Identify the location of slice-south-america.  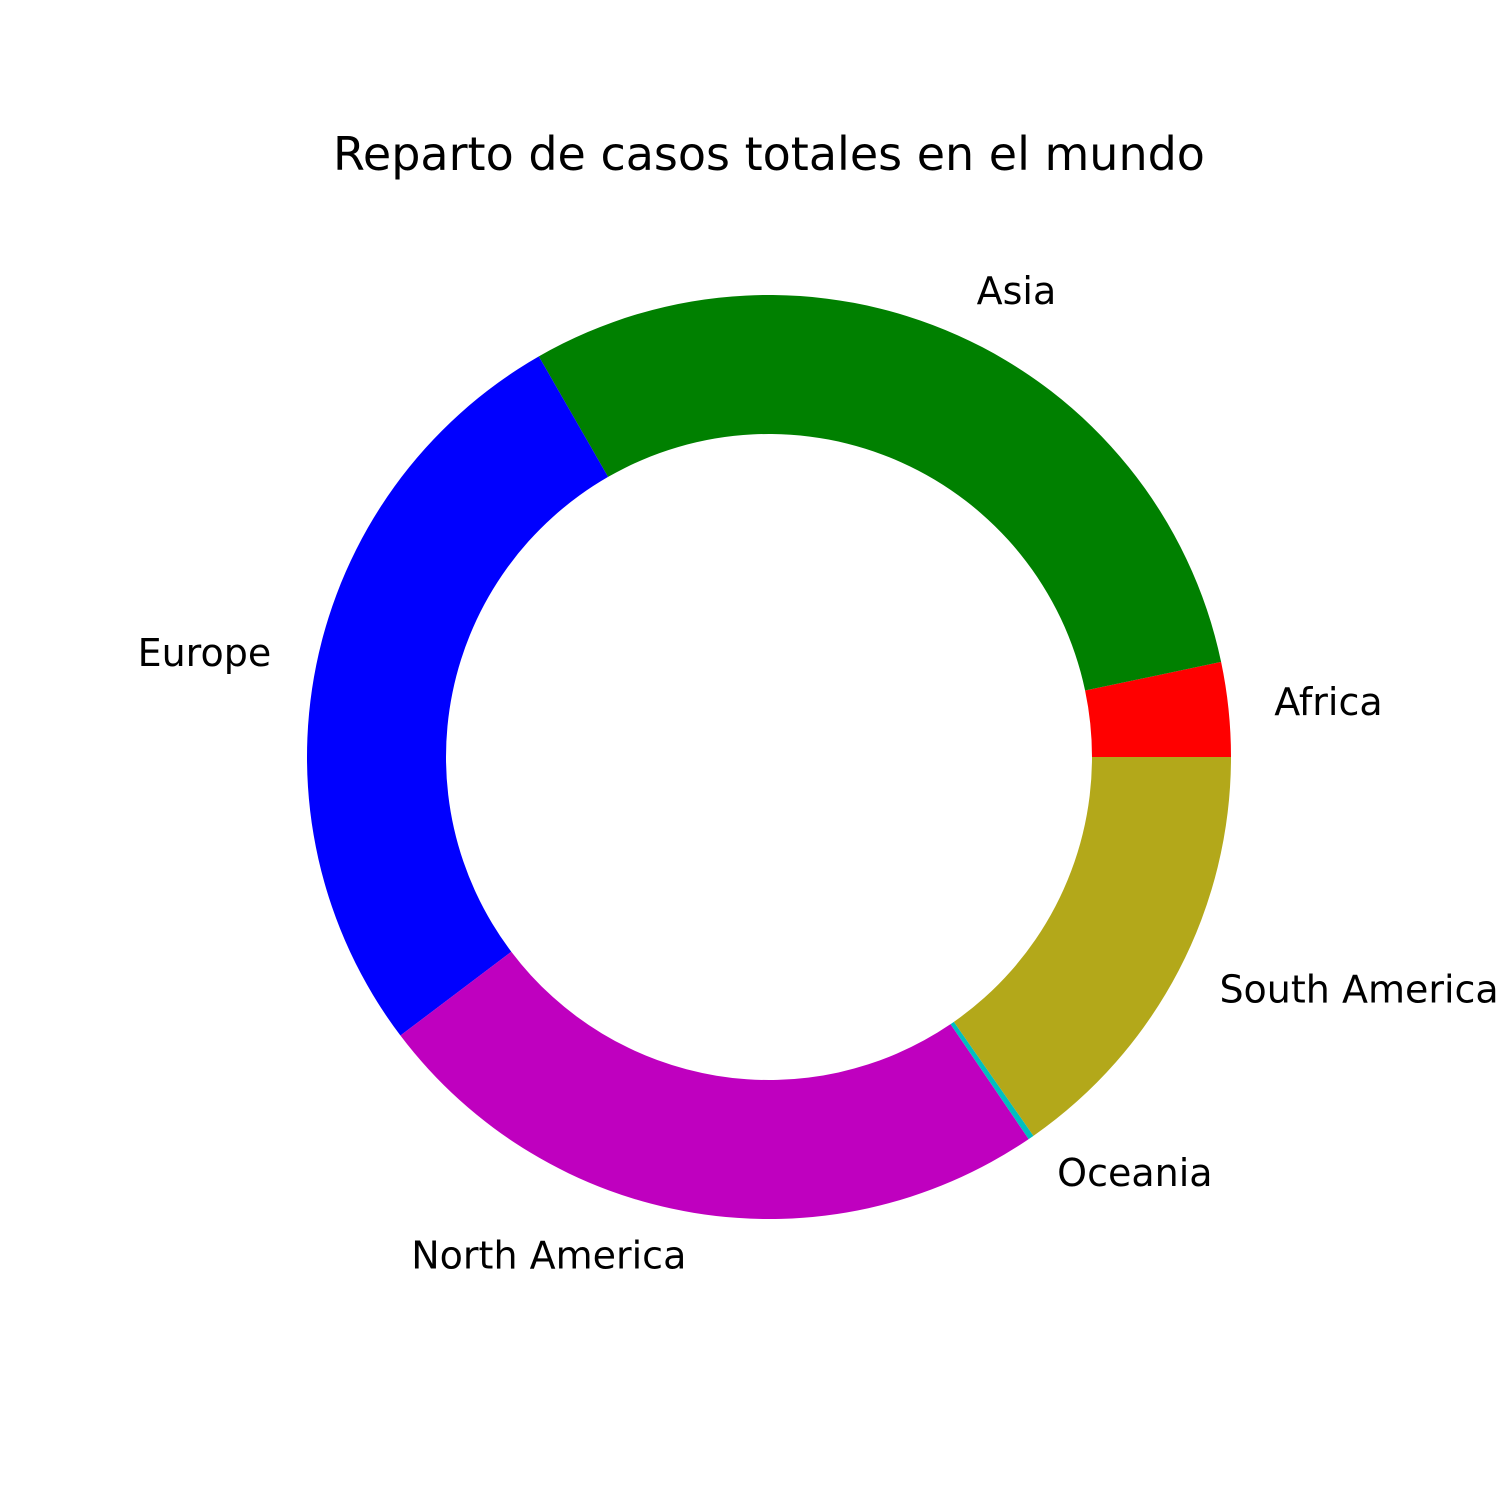
(1092, 946).